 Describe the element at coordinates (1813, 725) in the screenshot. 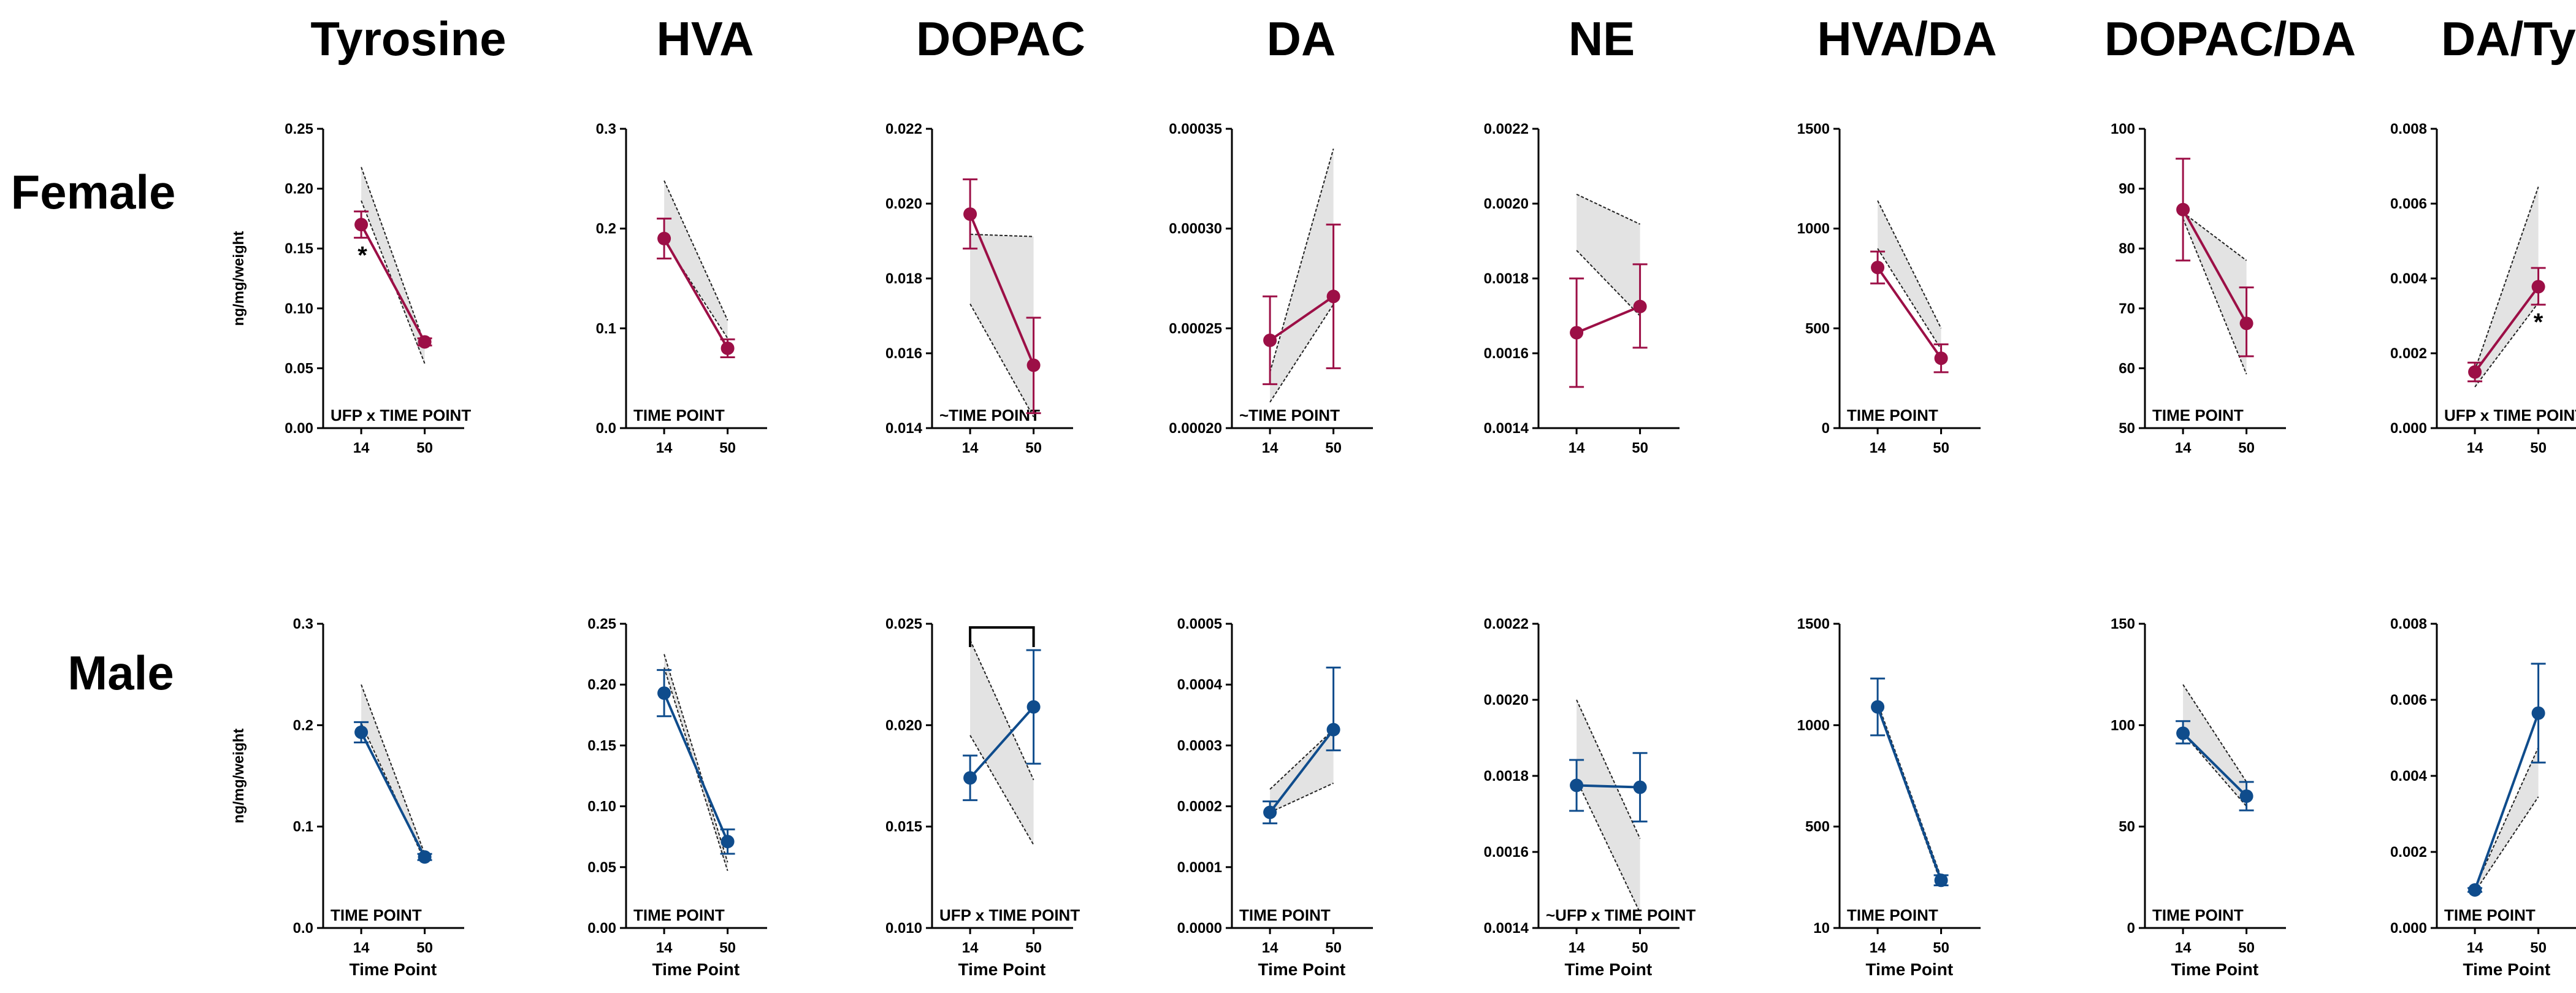

I see `y-tick-label: 1000` at that location.